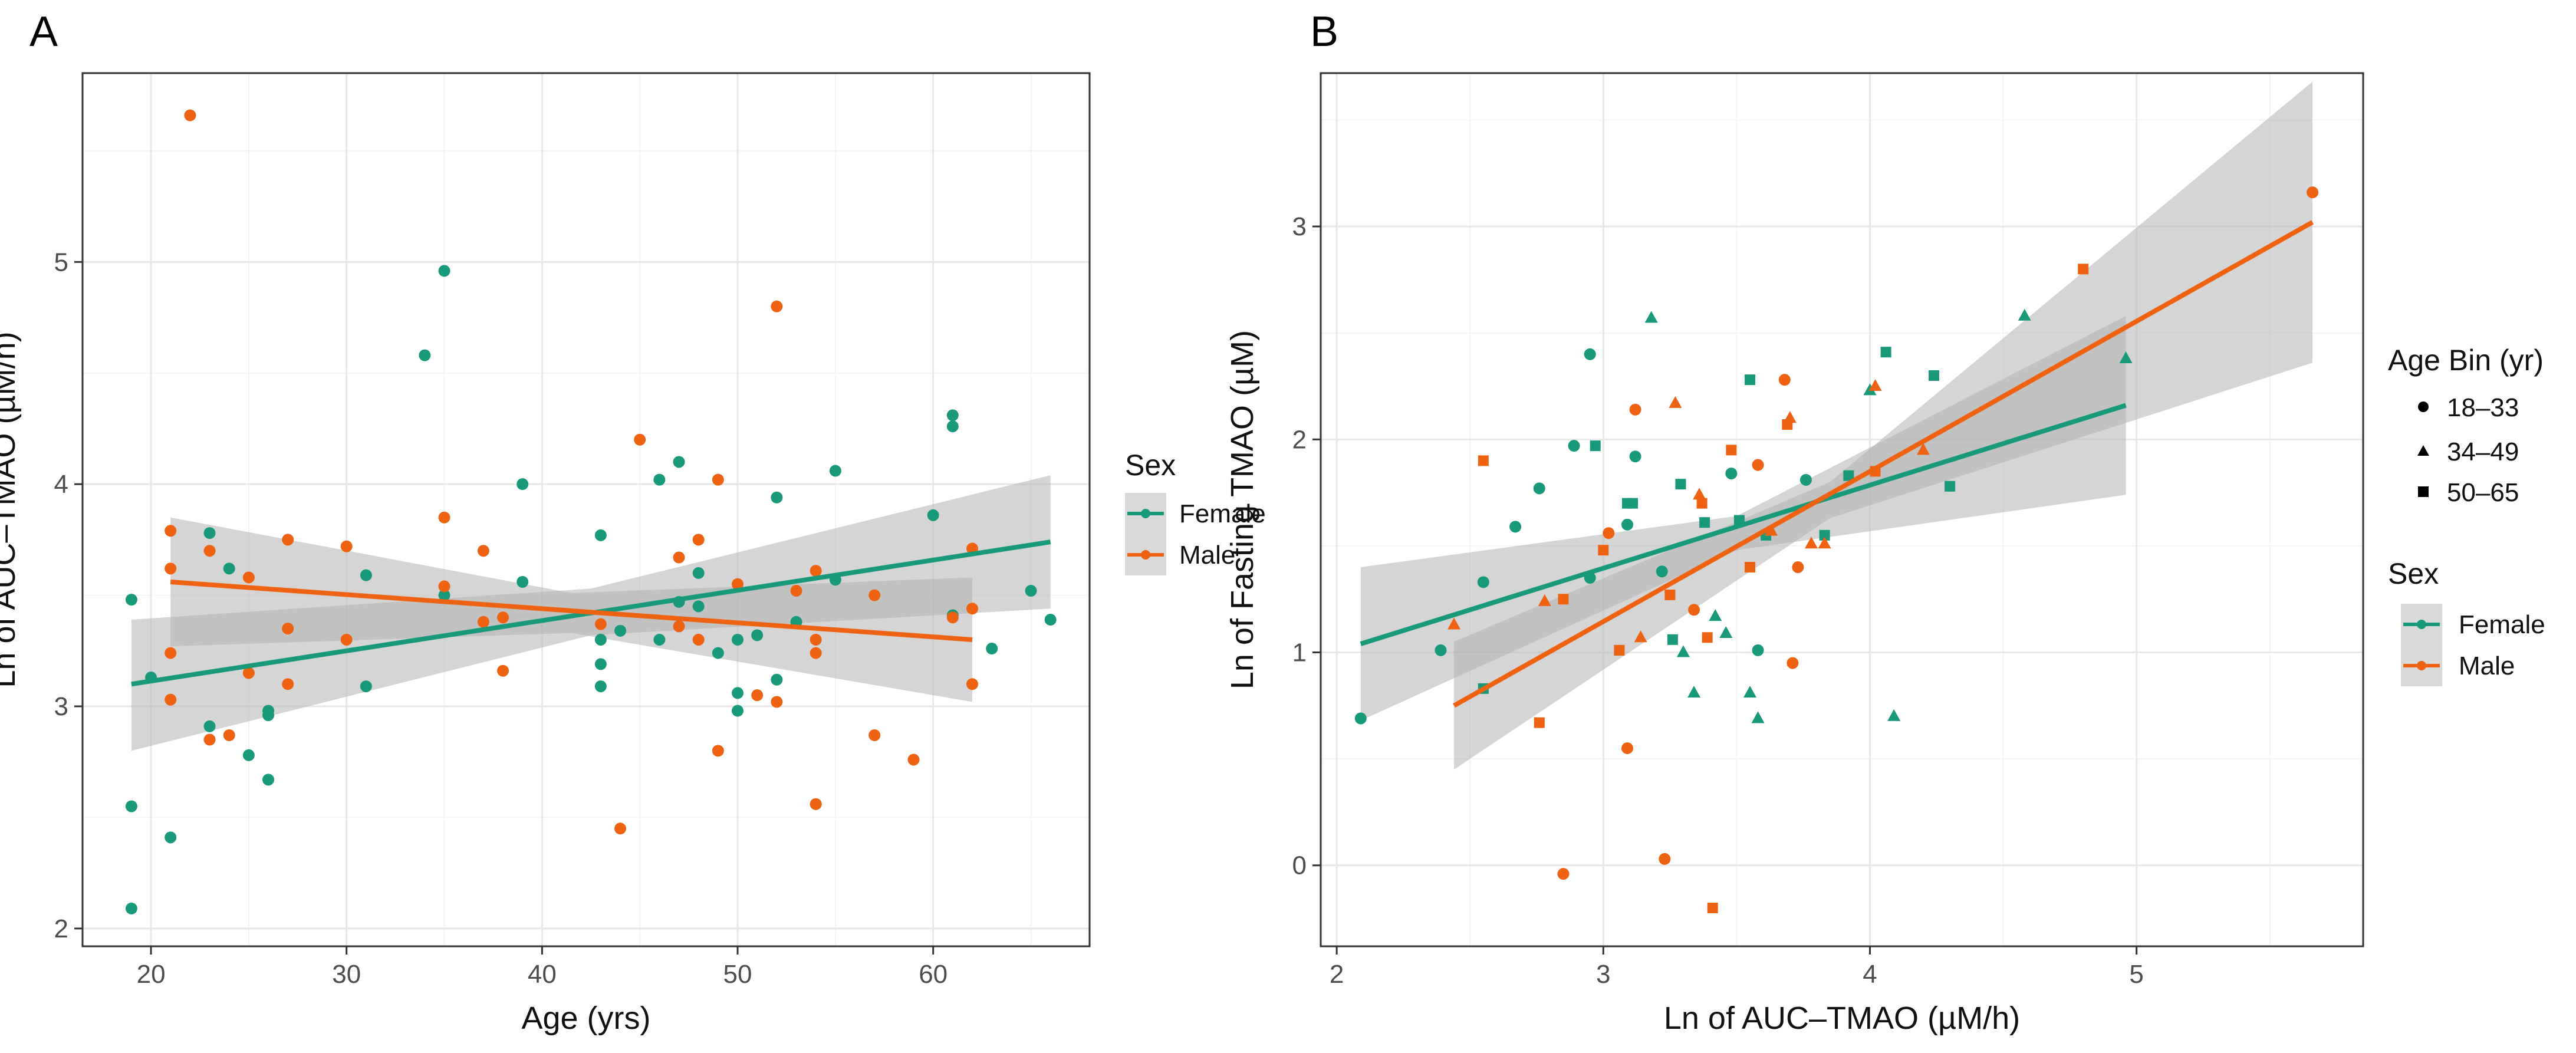  I want to click on legend-male-item: Male, so click(1180, 554).